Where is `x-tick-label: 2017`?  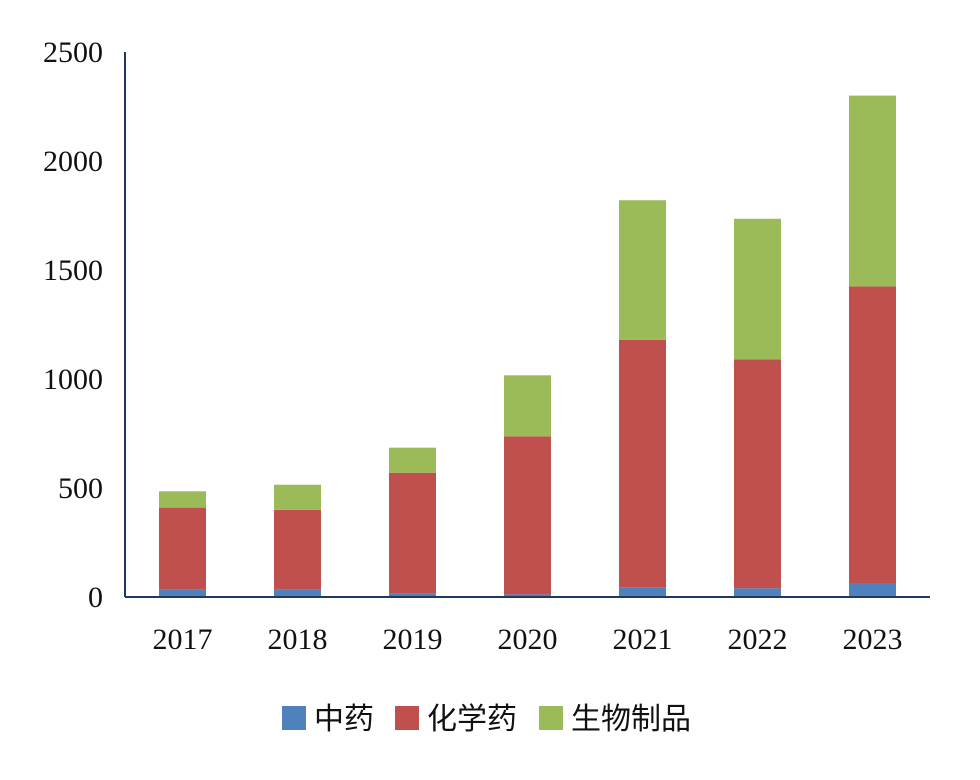 x-tick-label: 2017 is located at coordinates (183, 639).